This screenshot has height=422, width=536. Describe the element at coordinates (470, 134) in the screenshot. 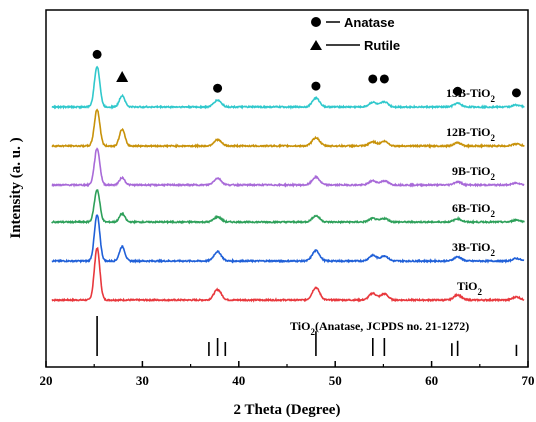

I see `series-label: 12B-TiO2` at that location.